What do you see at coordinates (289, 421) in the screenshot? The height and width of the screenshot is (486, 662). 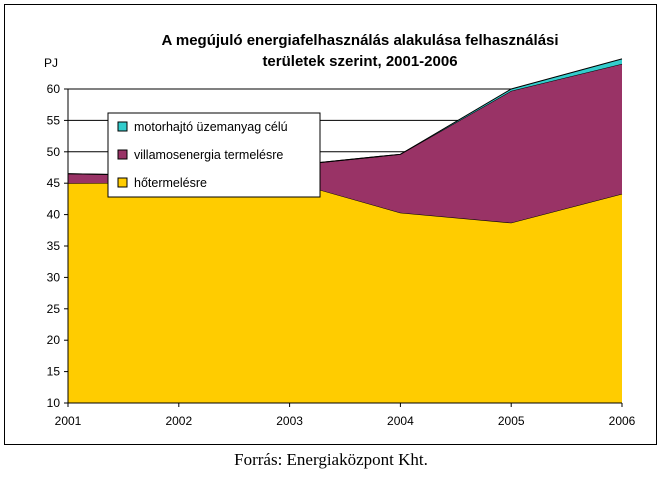 I see `x-tick-label: 2003` at bounding box center [289, 421].